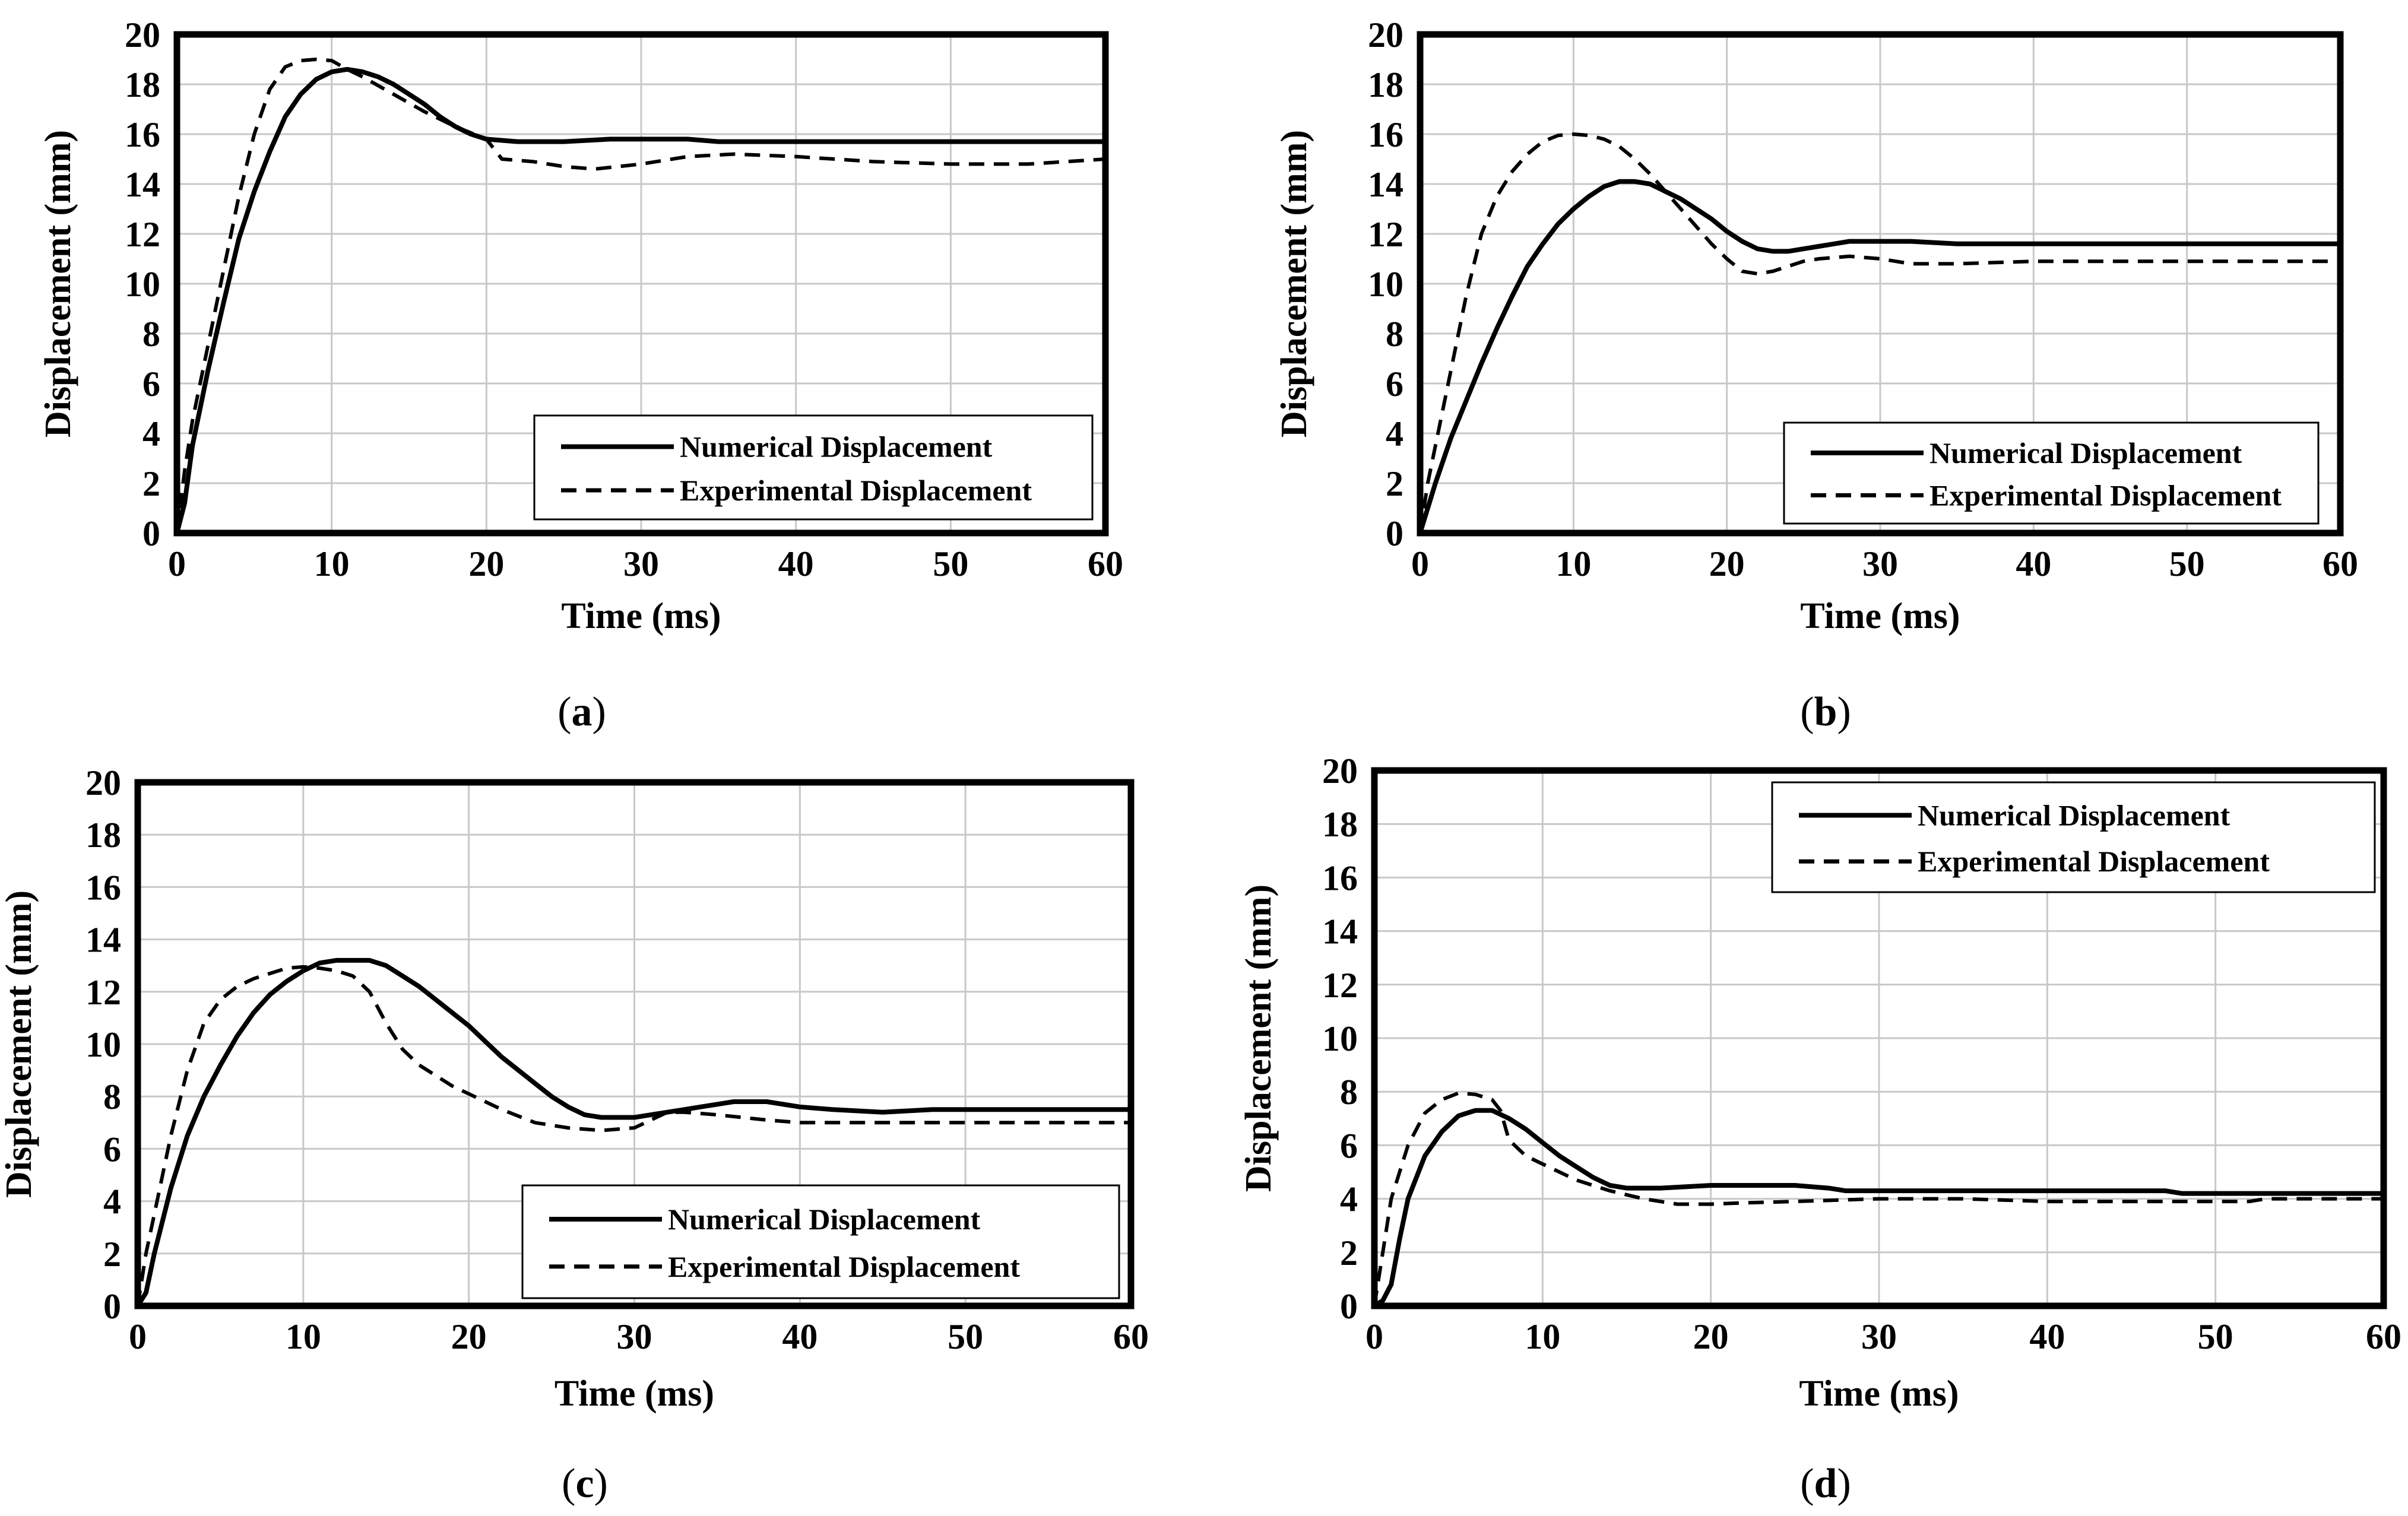  I want to click on plot-frame, so click(641, 284).